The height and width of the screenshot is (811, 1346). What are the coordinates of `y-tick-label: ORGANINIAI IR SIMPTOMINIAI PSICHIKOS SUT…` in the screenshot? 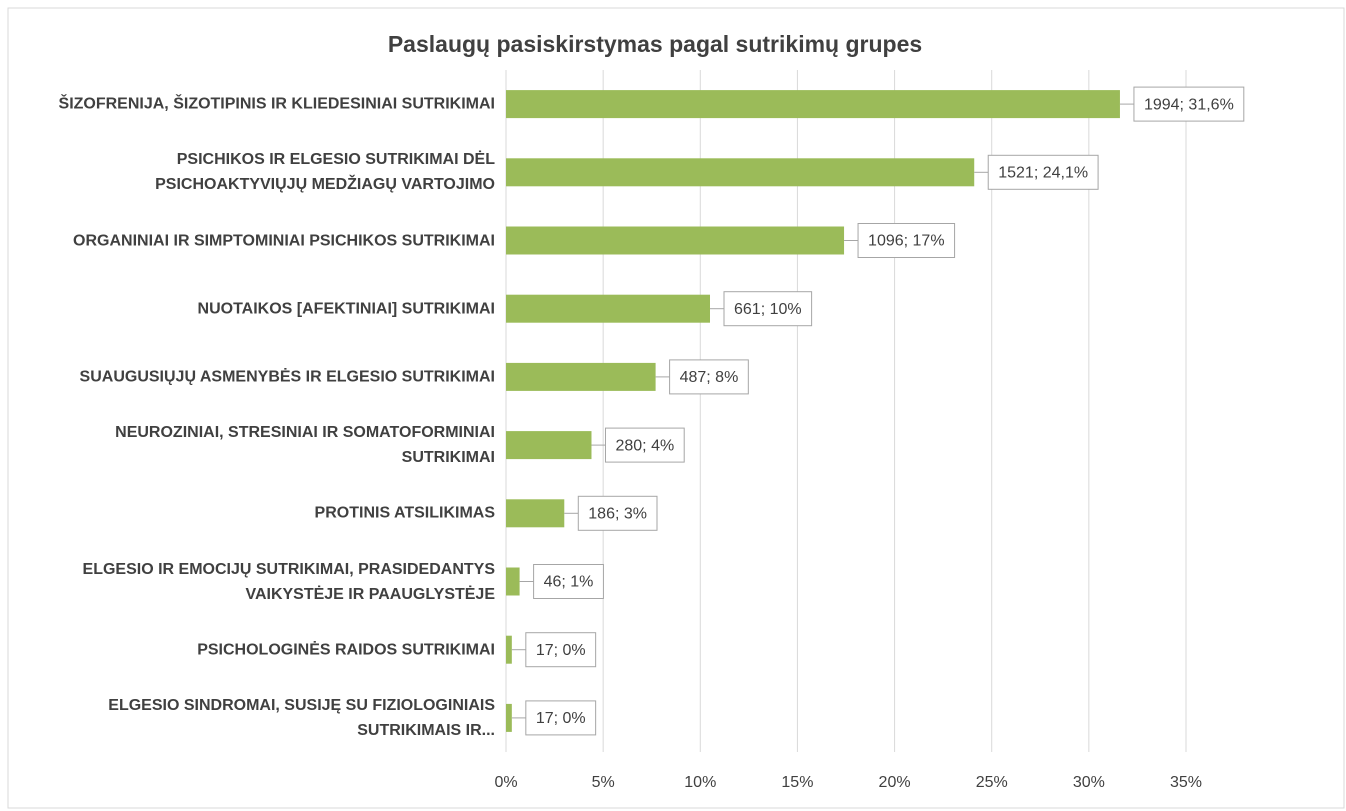 It's located at (284, 240).